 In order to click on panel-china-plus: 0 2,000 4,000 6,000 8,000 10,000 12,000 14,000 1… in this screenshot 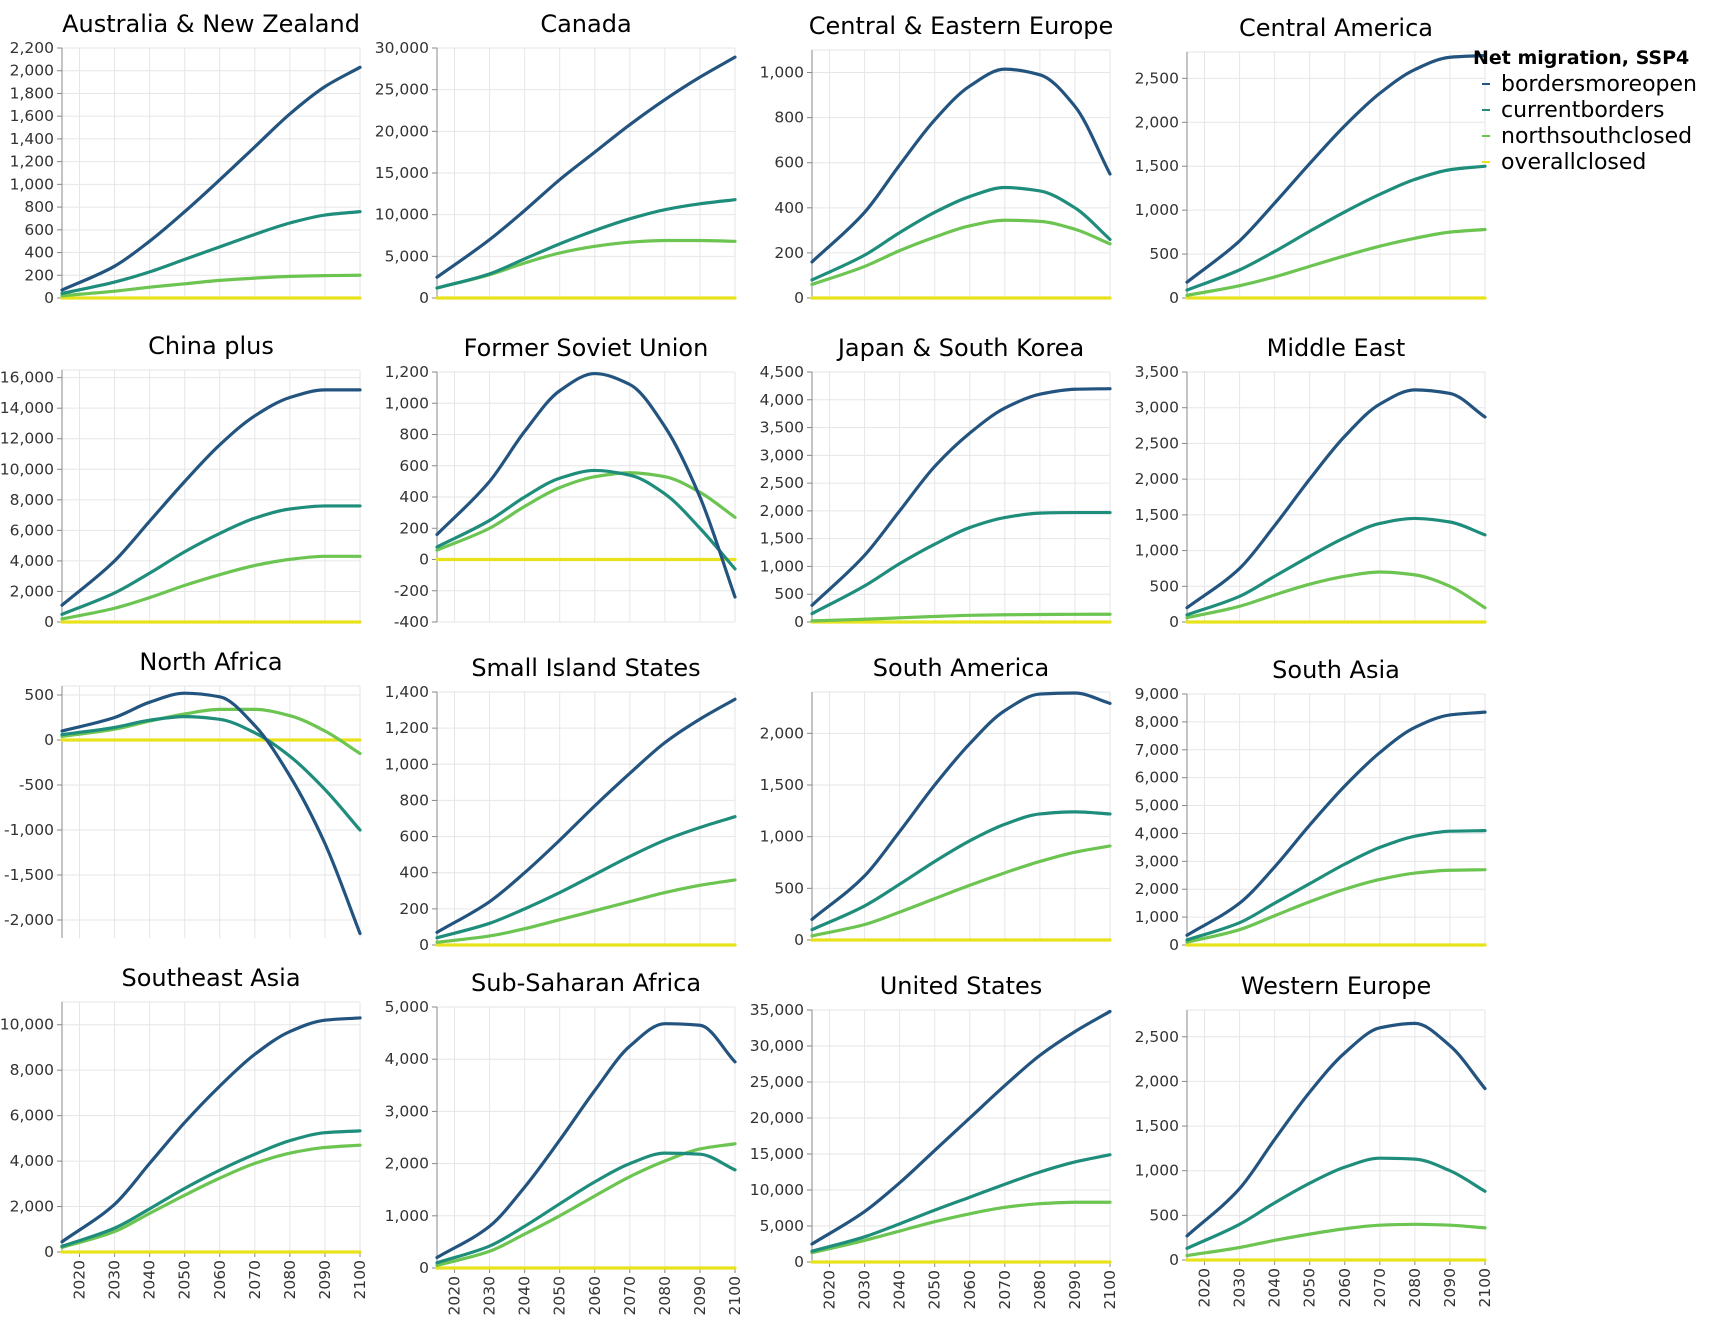, I will do `click(181, 481)`.